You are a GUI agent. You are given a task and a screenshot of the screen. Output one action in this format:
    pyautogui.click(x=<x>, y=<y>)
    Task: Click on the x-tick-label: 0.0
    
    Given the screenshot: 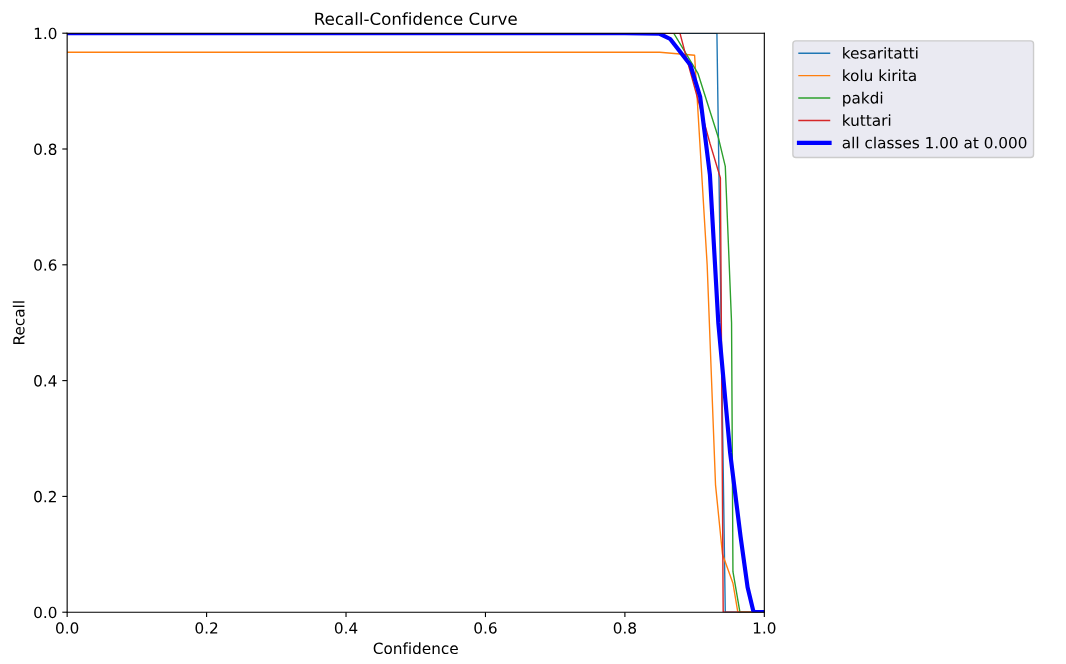 What is the action you would take?
    pyautogui.click(x=67, y=628)
    